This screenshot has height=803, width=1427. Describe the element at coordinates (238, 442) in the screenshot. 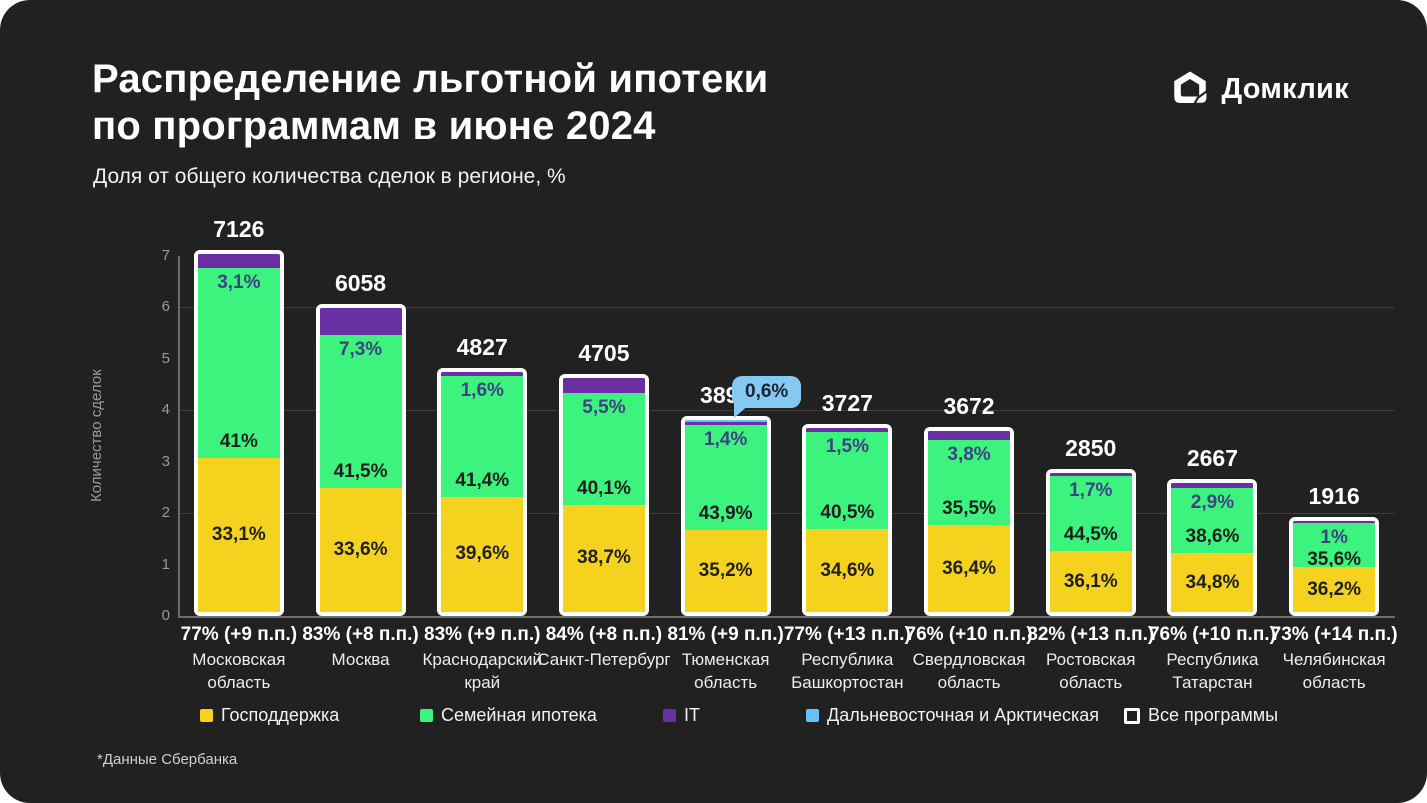

I see `family-percent-label: 41%` at that location.